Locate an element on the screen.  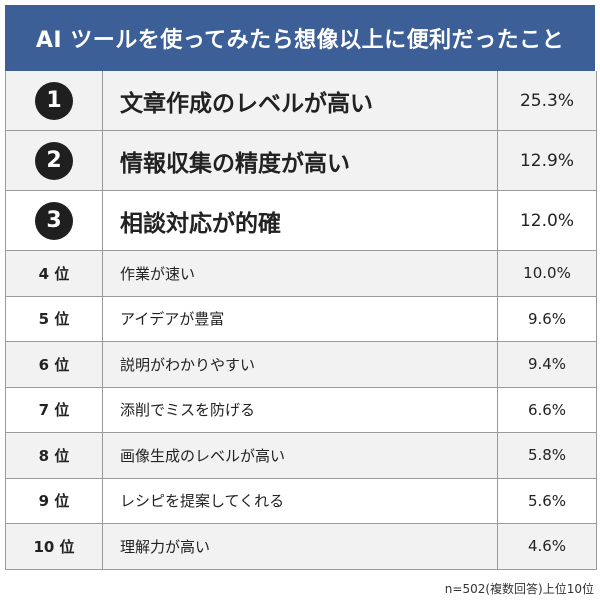
value-cell: 10.0% is located at coordinates (547, 273).